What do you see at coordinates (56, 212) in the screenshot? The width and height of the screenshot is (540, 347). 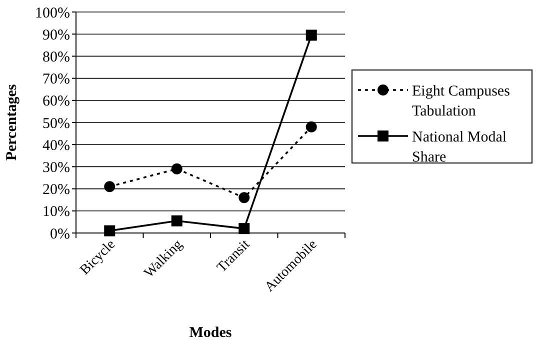 I see `y-tick-label: 10%` at bounding box center [56, 212].